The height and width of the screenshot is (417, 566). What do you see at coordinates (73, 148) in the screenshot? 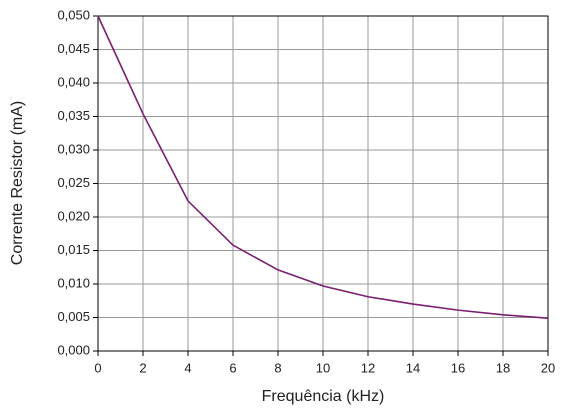
I see `y-tick-label: 0,030` at bounding box center [73, 148].